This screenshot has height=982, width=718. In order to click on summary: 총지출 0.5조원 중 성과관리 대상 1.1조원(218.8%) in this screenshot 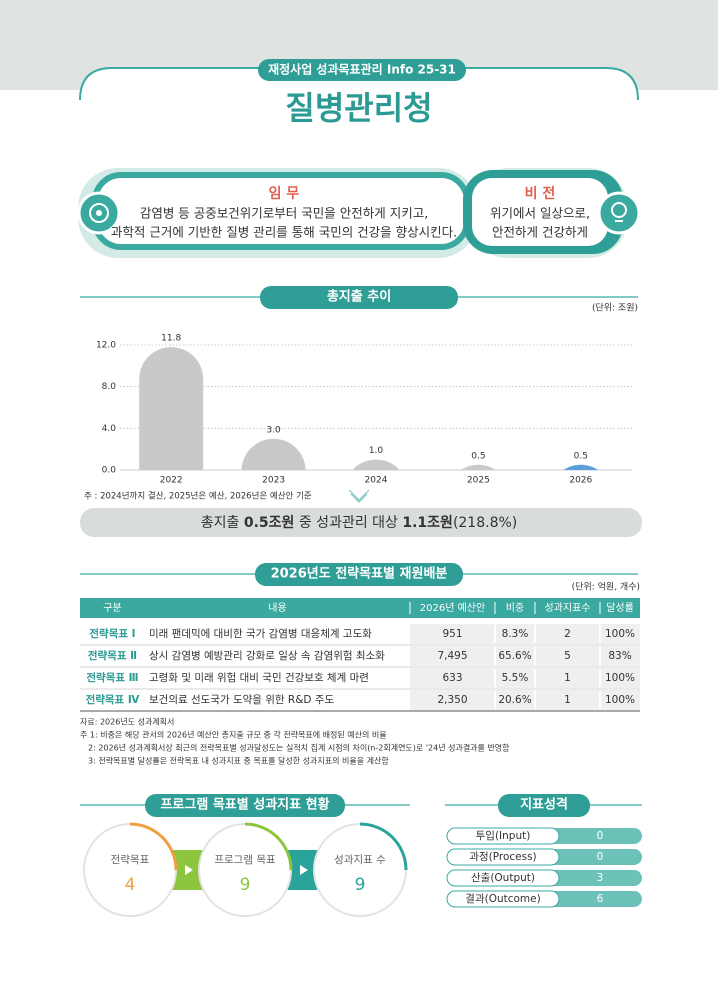, I will do `click(359, 523)`.